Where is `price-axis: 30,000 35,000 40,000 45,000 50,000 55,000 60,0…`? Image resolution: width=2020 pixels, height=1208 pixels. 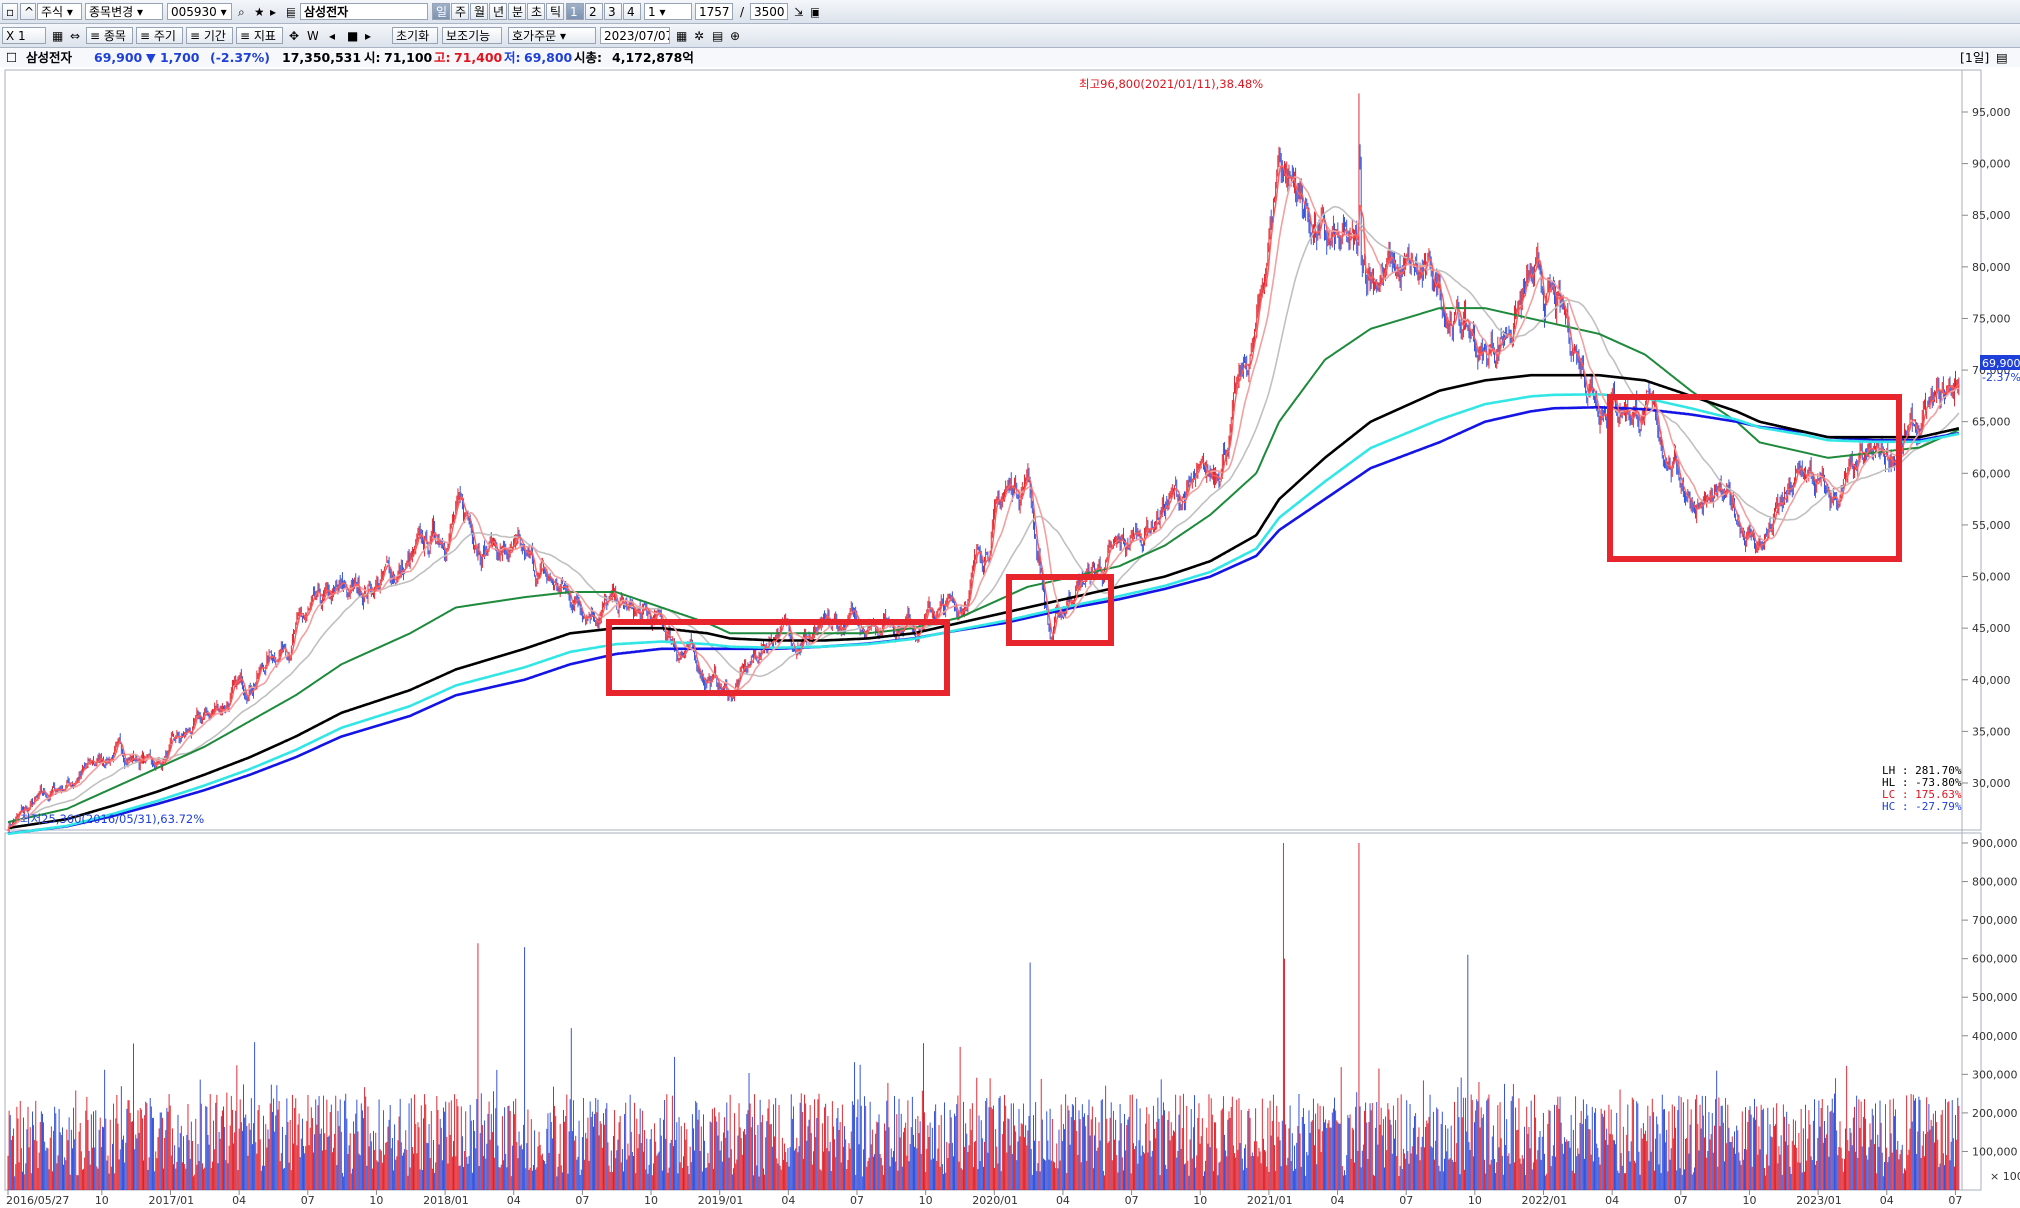 price-axis: 30,000 35,000 40,000 45,000 50,000 55,000 60,0… is located at coordinates (1986, 448).